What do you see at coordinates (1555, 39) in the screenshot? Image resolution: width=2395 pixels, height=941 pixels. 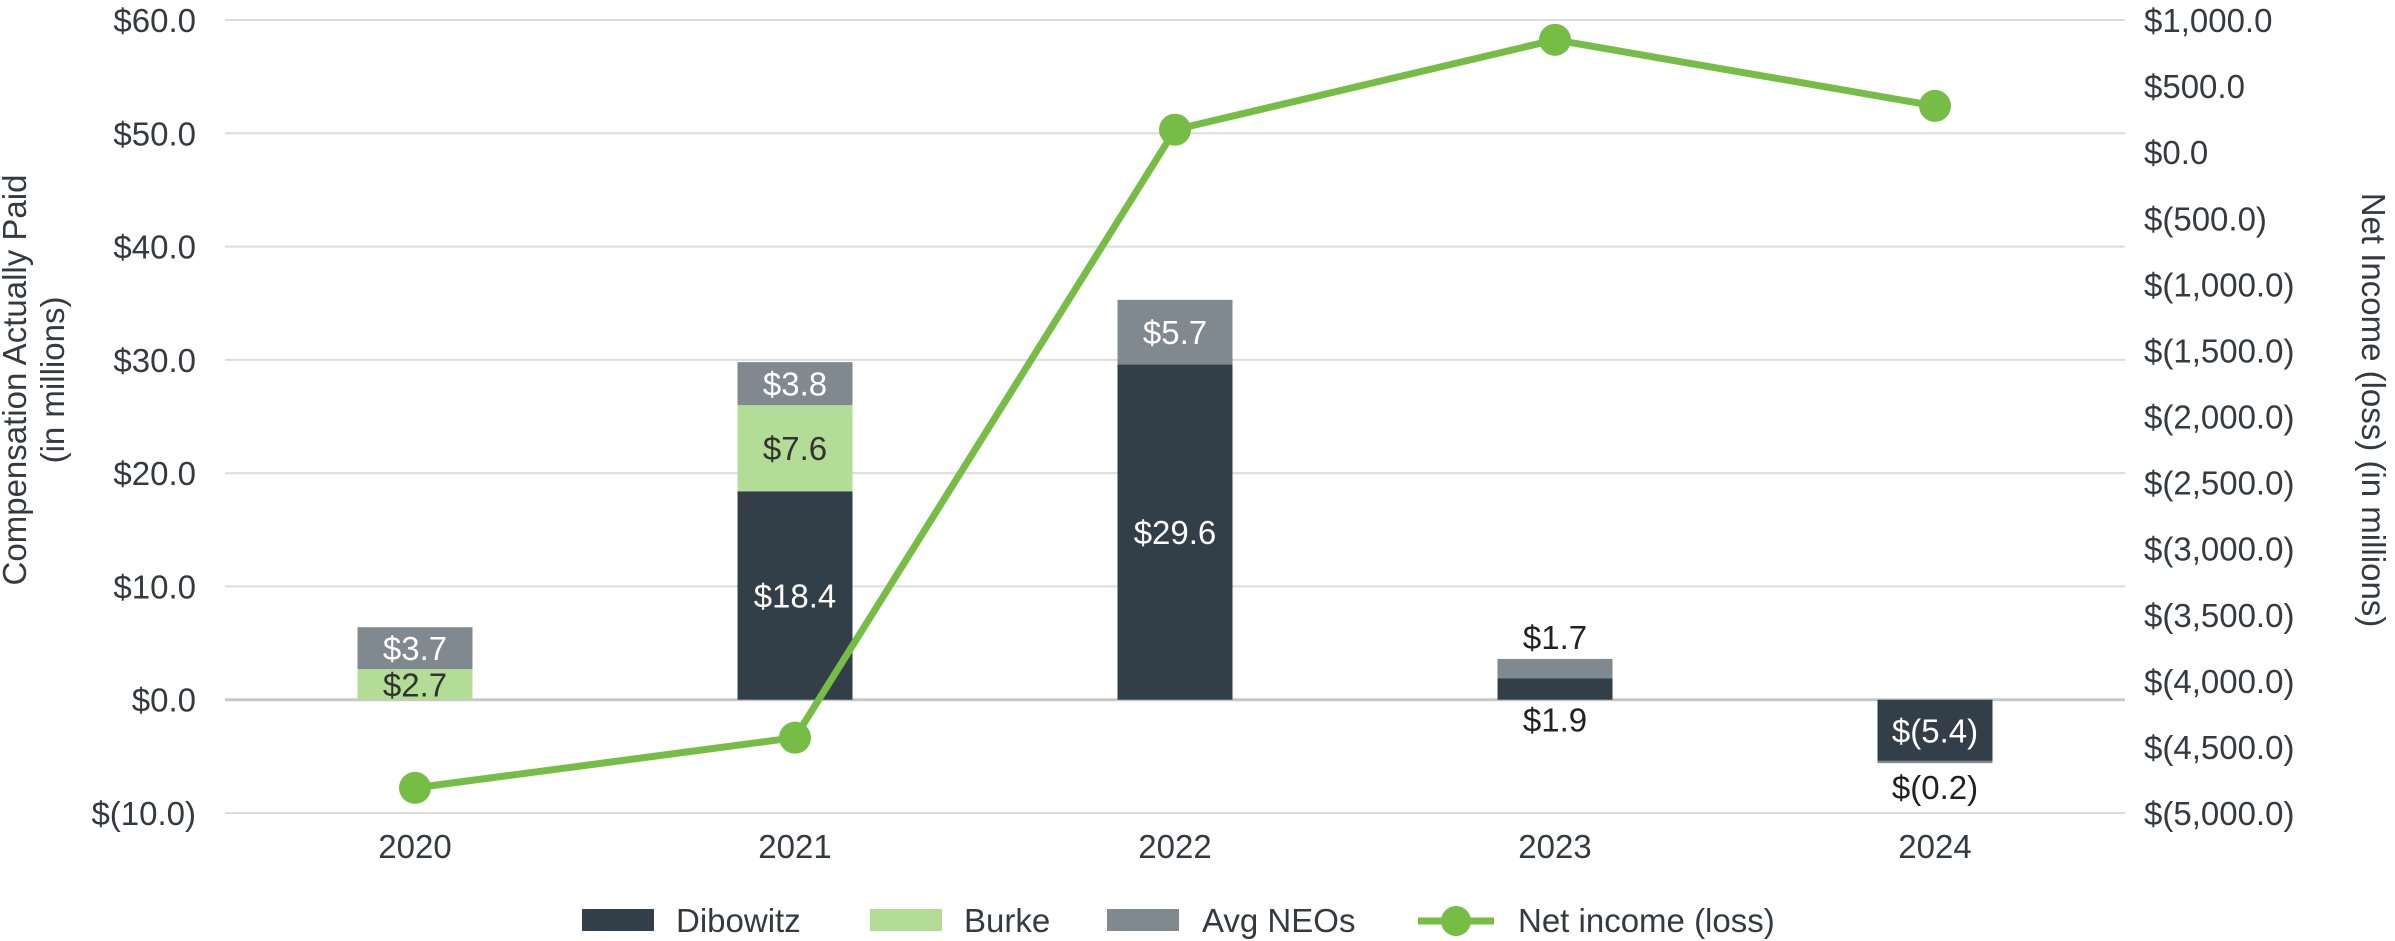 I see `net-income-point-2023` at bounding box center [1555, 39].